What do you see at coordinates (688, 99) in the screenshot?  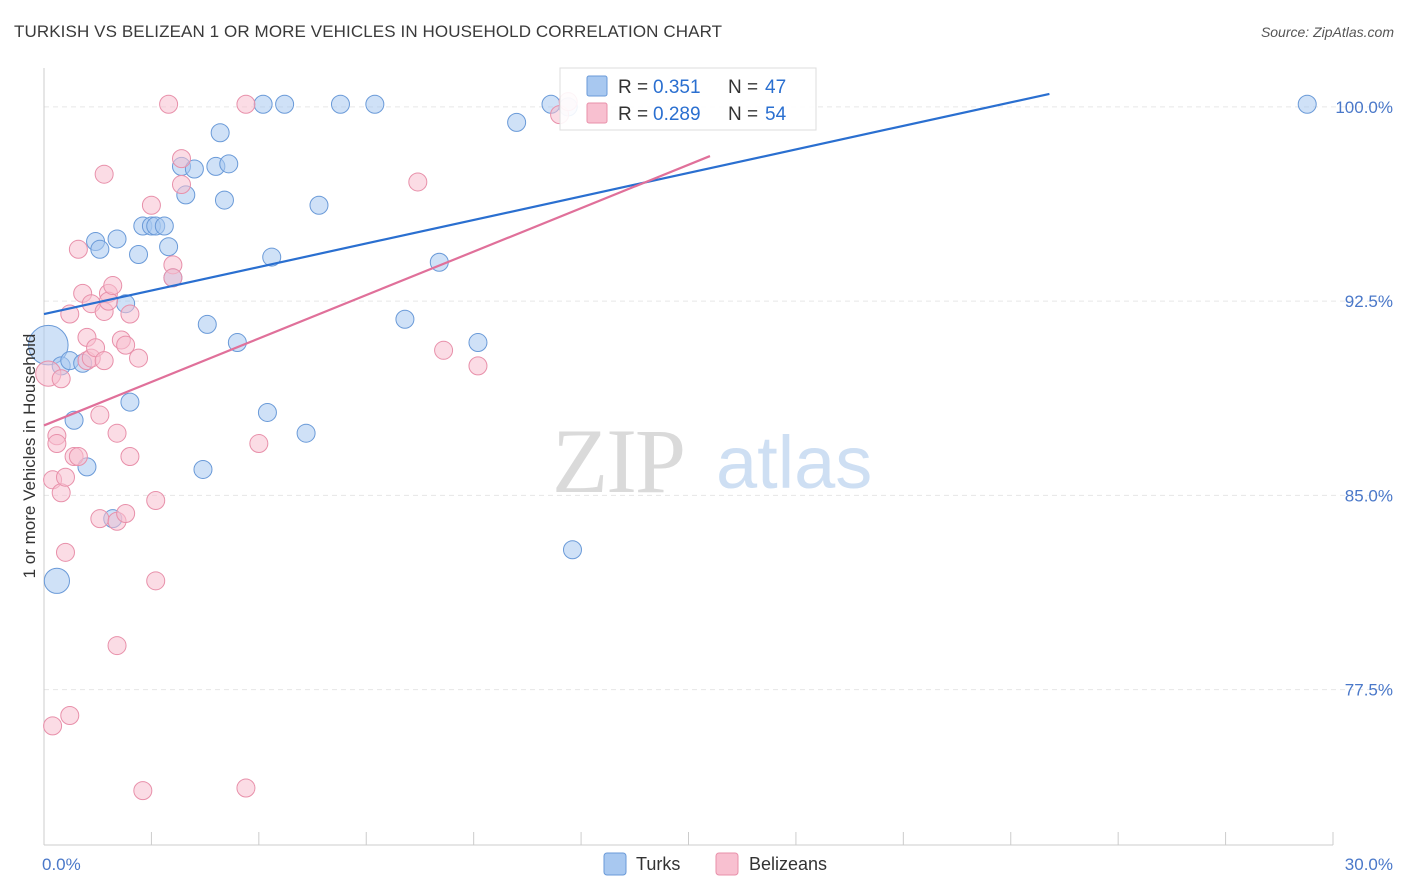 I see `stats-legend: R = 0.351 N = 47 R = 0.289 N = 54` at bounding box center [688, 99].